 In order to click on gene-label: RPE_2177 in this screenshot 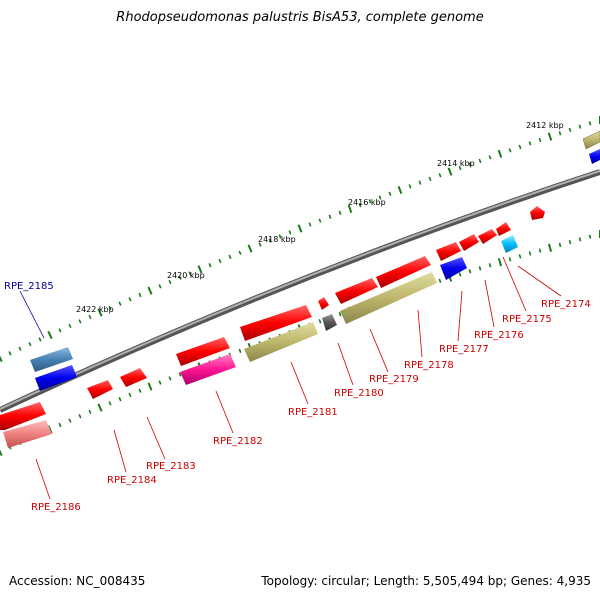, I will do `click(464, 349)`.